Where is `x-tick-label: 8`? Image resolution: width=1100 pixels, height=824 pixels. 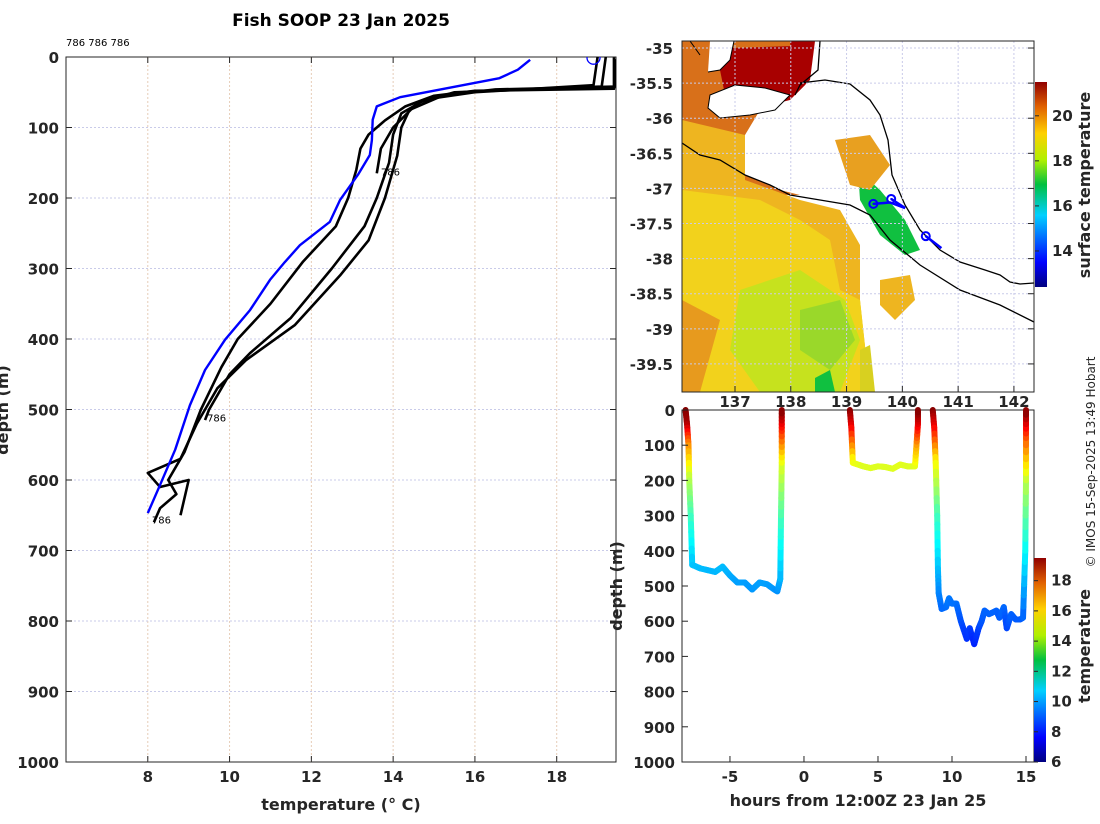 x-tick-label: 8 is located at coordinates (148, 777).